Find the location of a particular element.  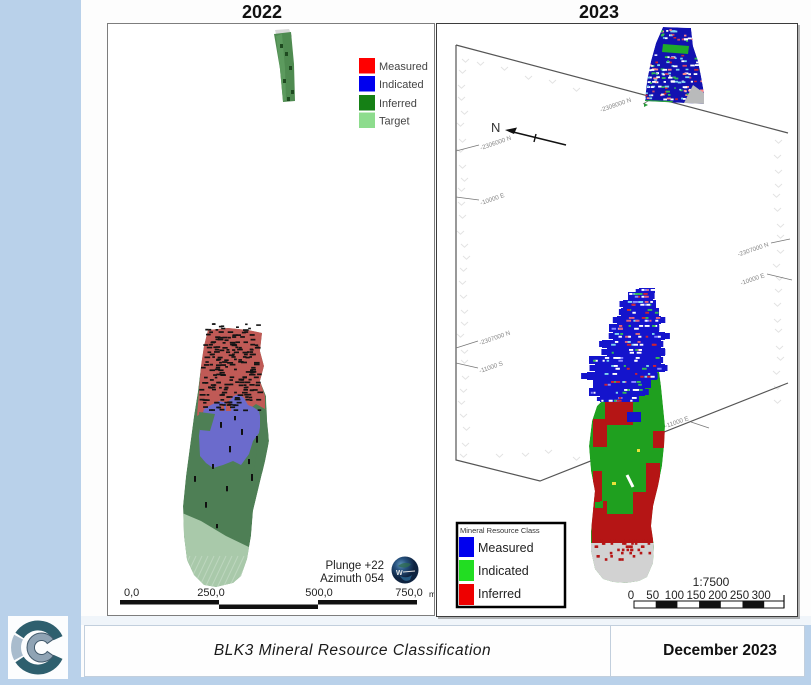

svg-text: m is located at coordinates (431, 594).